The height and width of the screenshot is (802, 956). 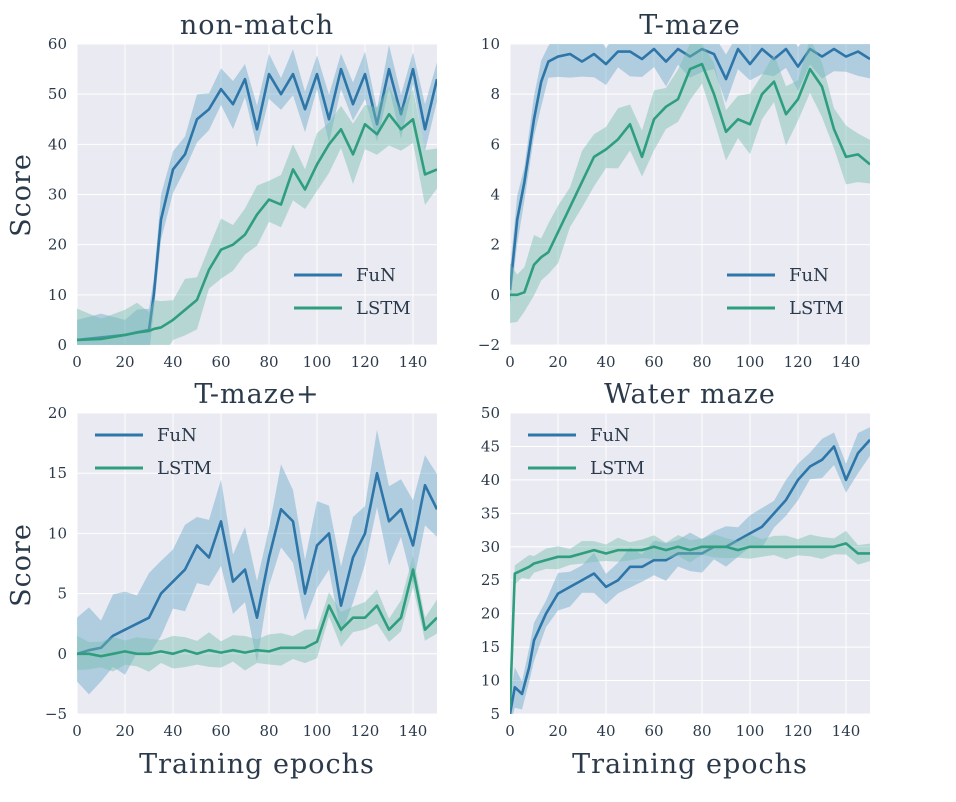 I want to click on subplot-title: non-match, so click(x=257, y=25).